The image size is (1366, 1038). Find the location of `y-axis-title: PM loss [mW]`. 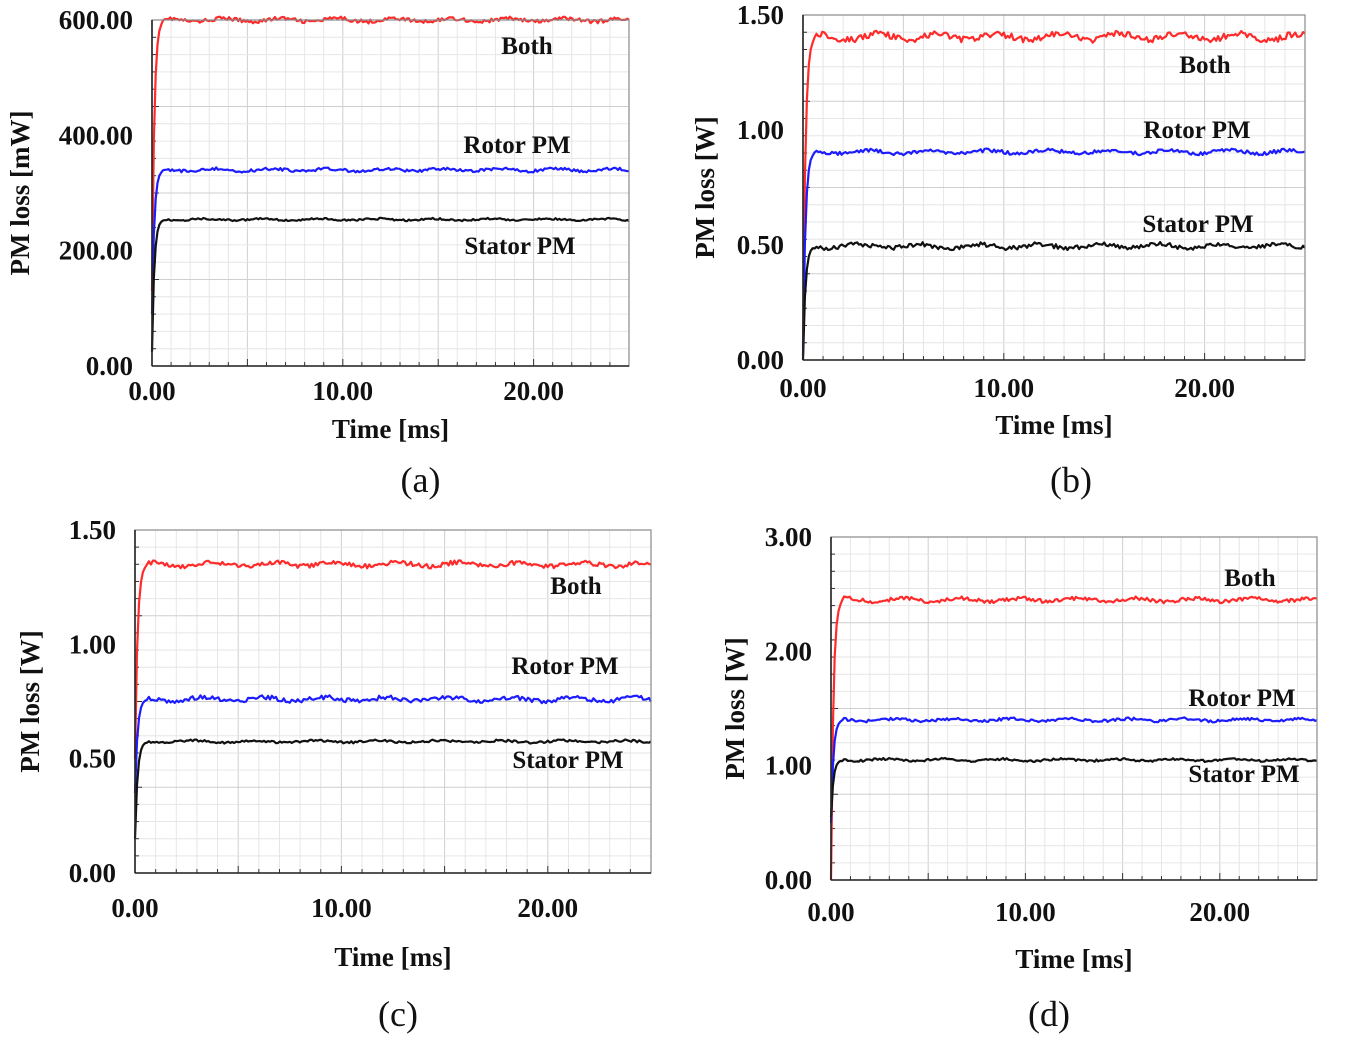

y-axis-title: PM loss [mW] is located at coordinates (20, 193).